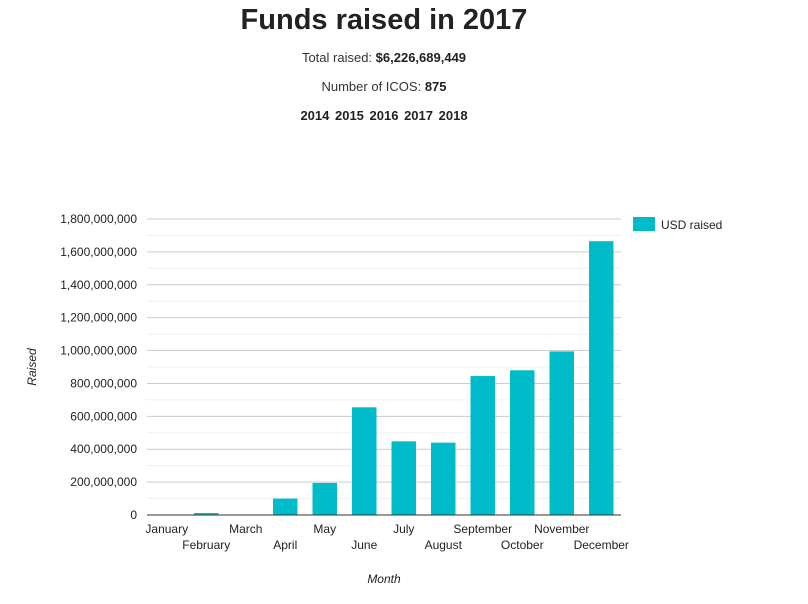 The height and width of the screenshot is (604, 808). What do you see at coordinates (98, 219) in the screenshot?
I see `y-tick-label: 1,800,000,000` at bounding box center [98, 219].